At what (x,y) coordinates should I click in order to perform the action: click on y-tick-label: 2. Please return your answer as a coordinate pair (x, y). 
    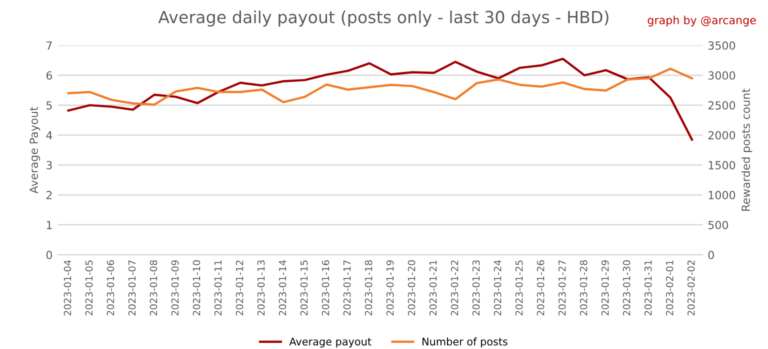
    Looking at the image, I should click on (49, 195).